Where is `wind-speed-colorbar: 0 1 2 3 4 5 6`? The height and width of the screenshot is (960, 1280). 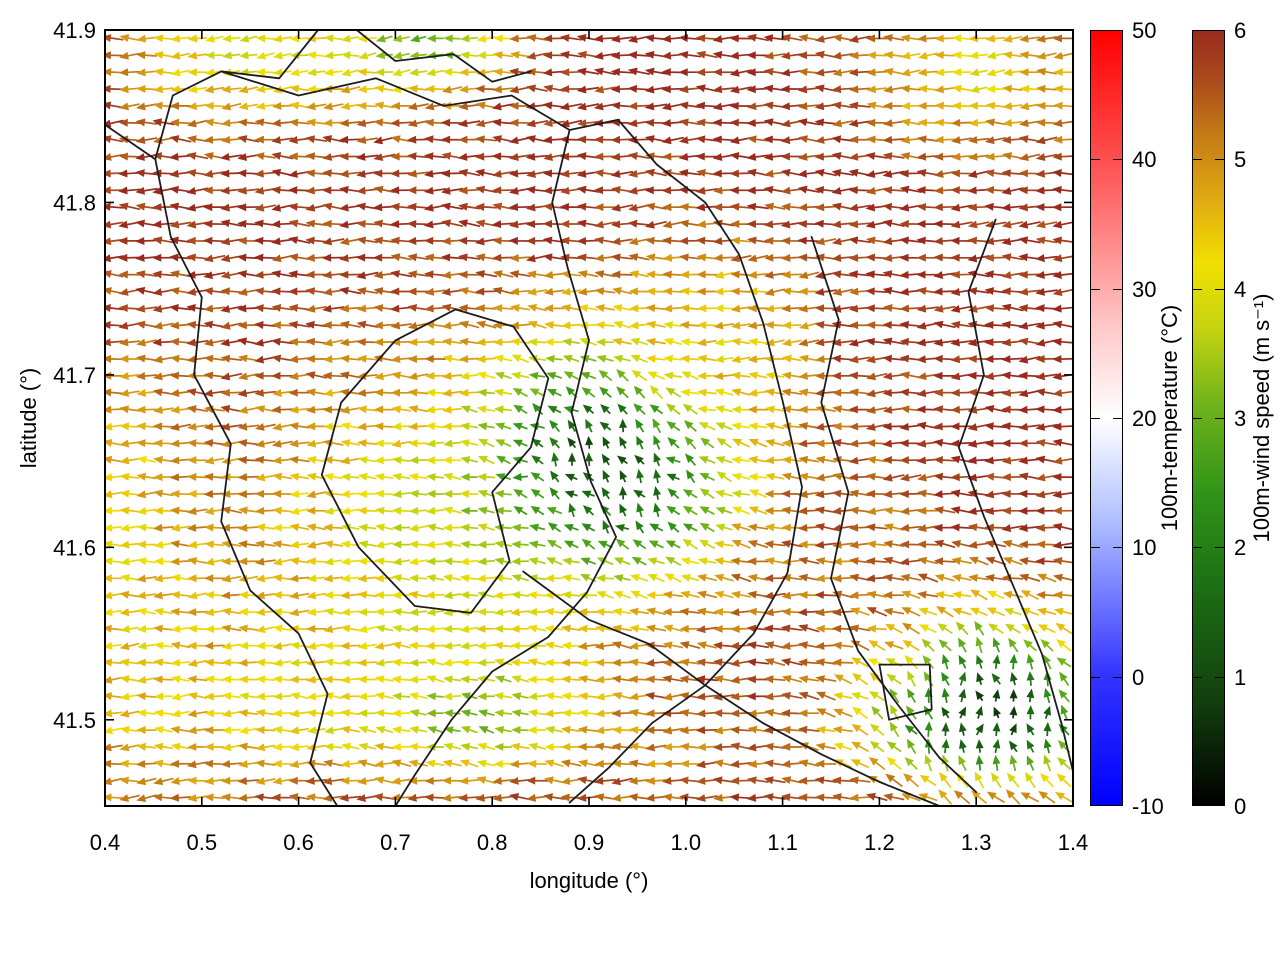 wind-speed-colorbar: 0 1 2 3 4 5 6 is located at coordinates (1219, 419).